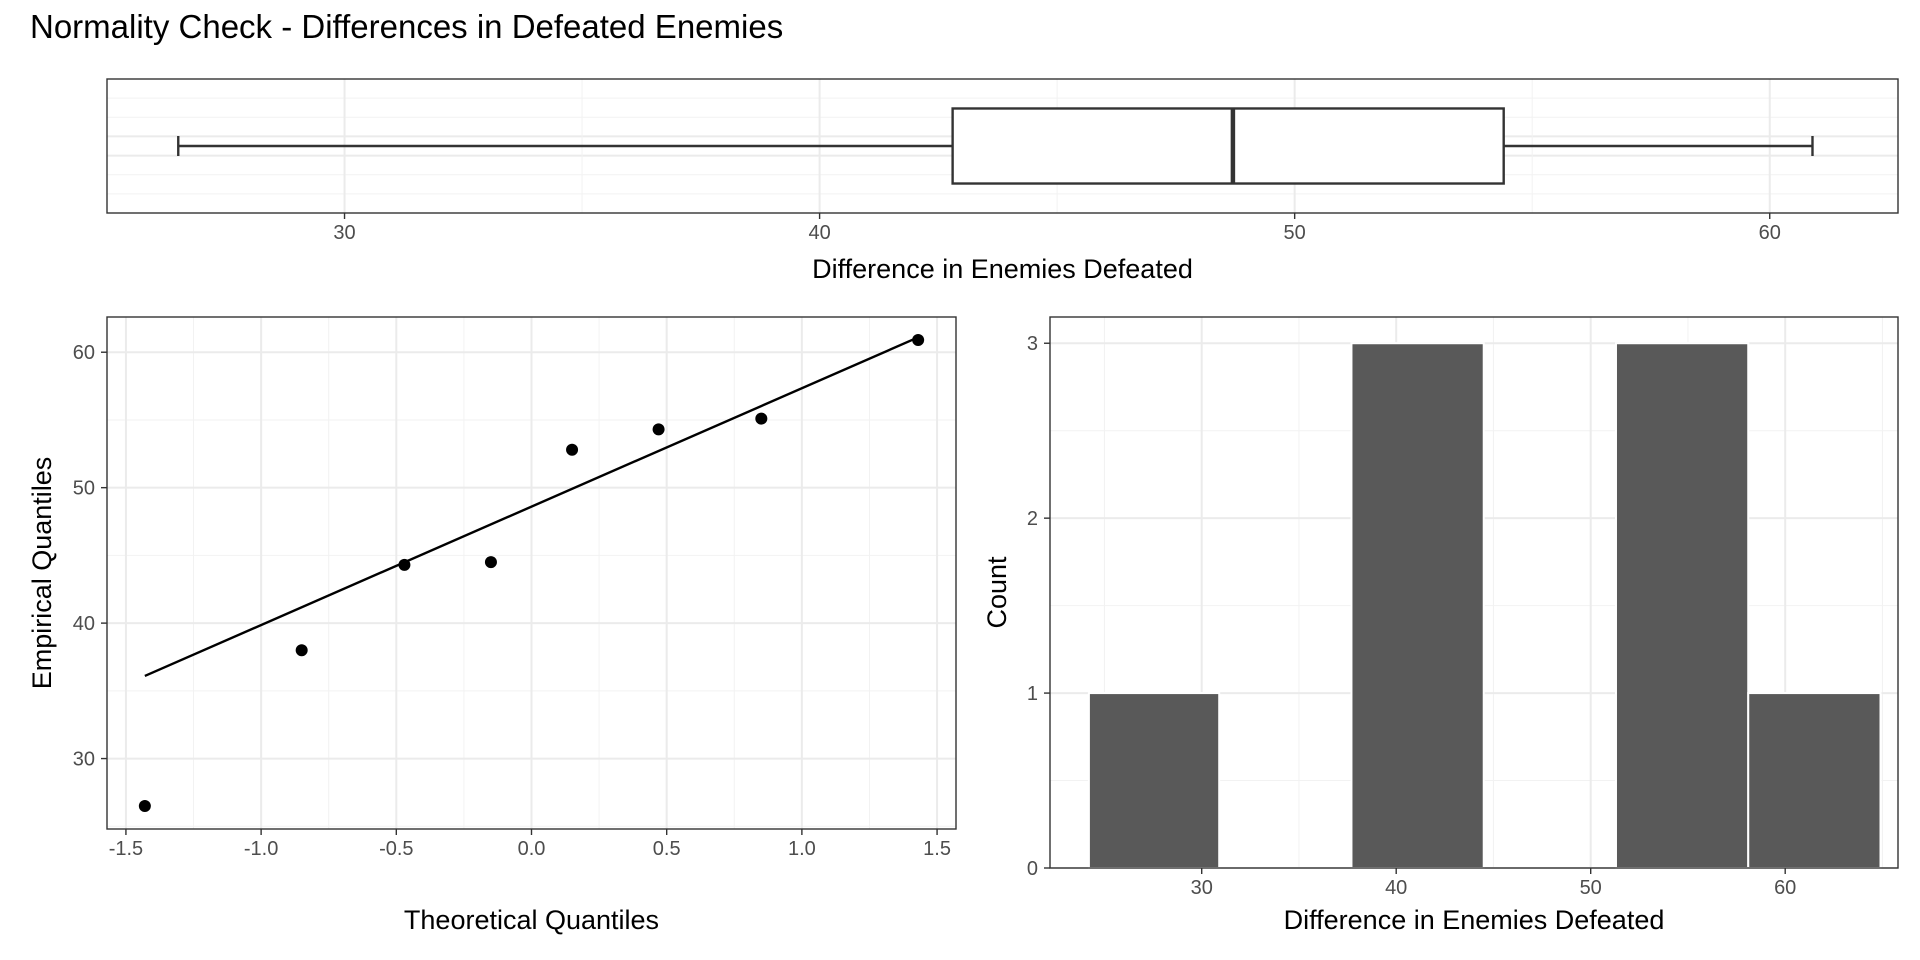 Image resolution: width=1920 pixels, height=960 pixels. What do you see at coordinates (84, 760) in the screenshot?
I see `y-tick-label: 30` at bounding box center [84, 760].